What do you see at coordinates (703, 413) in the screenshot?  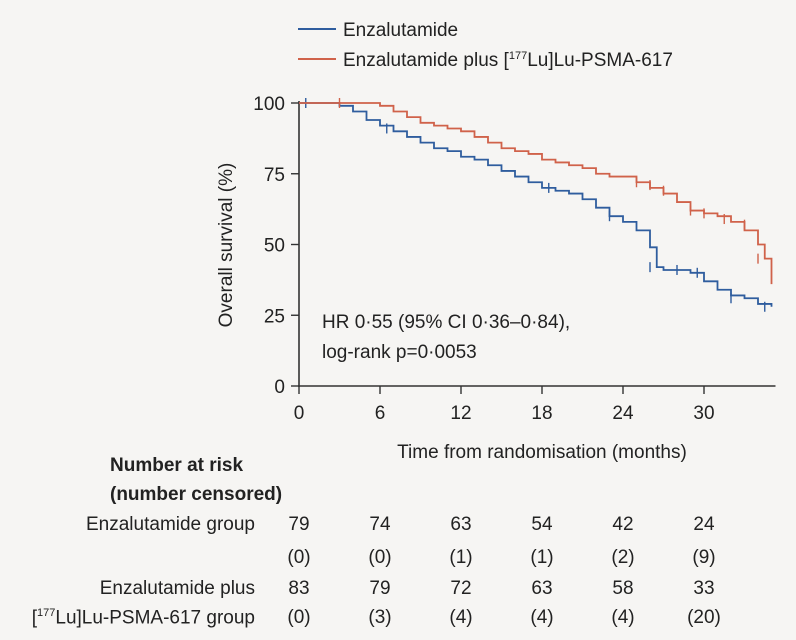 I see `x-tick-label: 30` at bounding box center [703, 413].